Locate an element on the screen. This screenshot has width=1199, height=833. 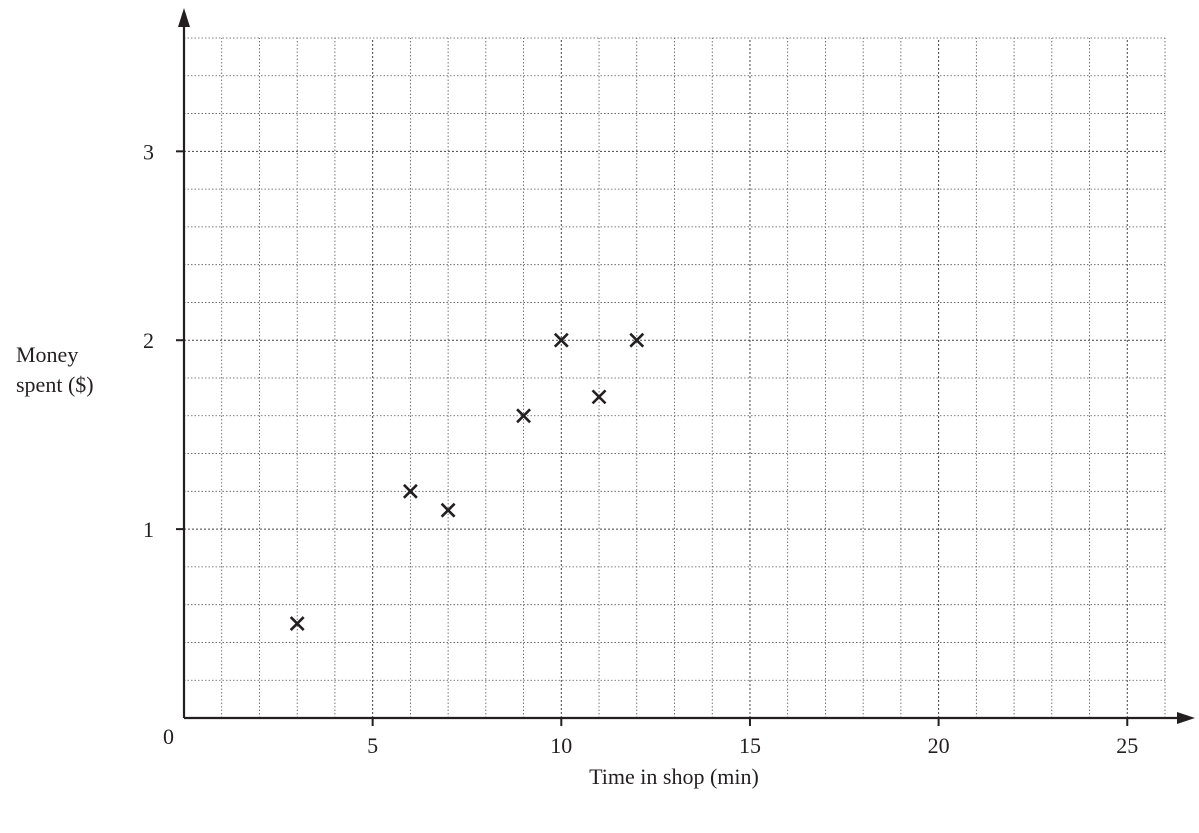
x-axis-arrow-icon is located at coordinates (1186, 718).